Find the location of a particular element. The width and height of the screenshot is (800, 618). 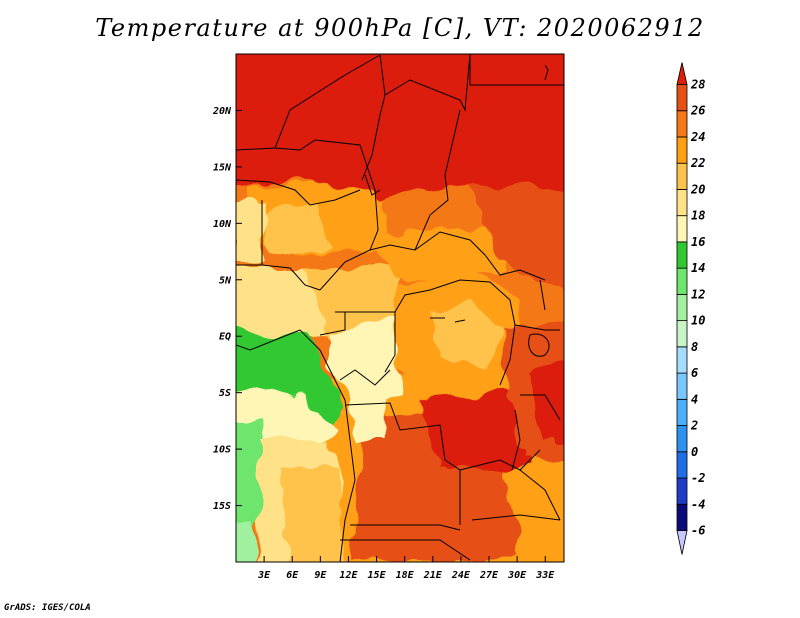

colorbar-label: 0 is located at coordinates (694, 452).